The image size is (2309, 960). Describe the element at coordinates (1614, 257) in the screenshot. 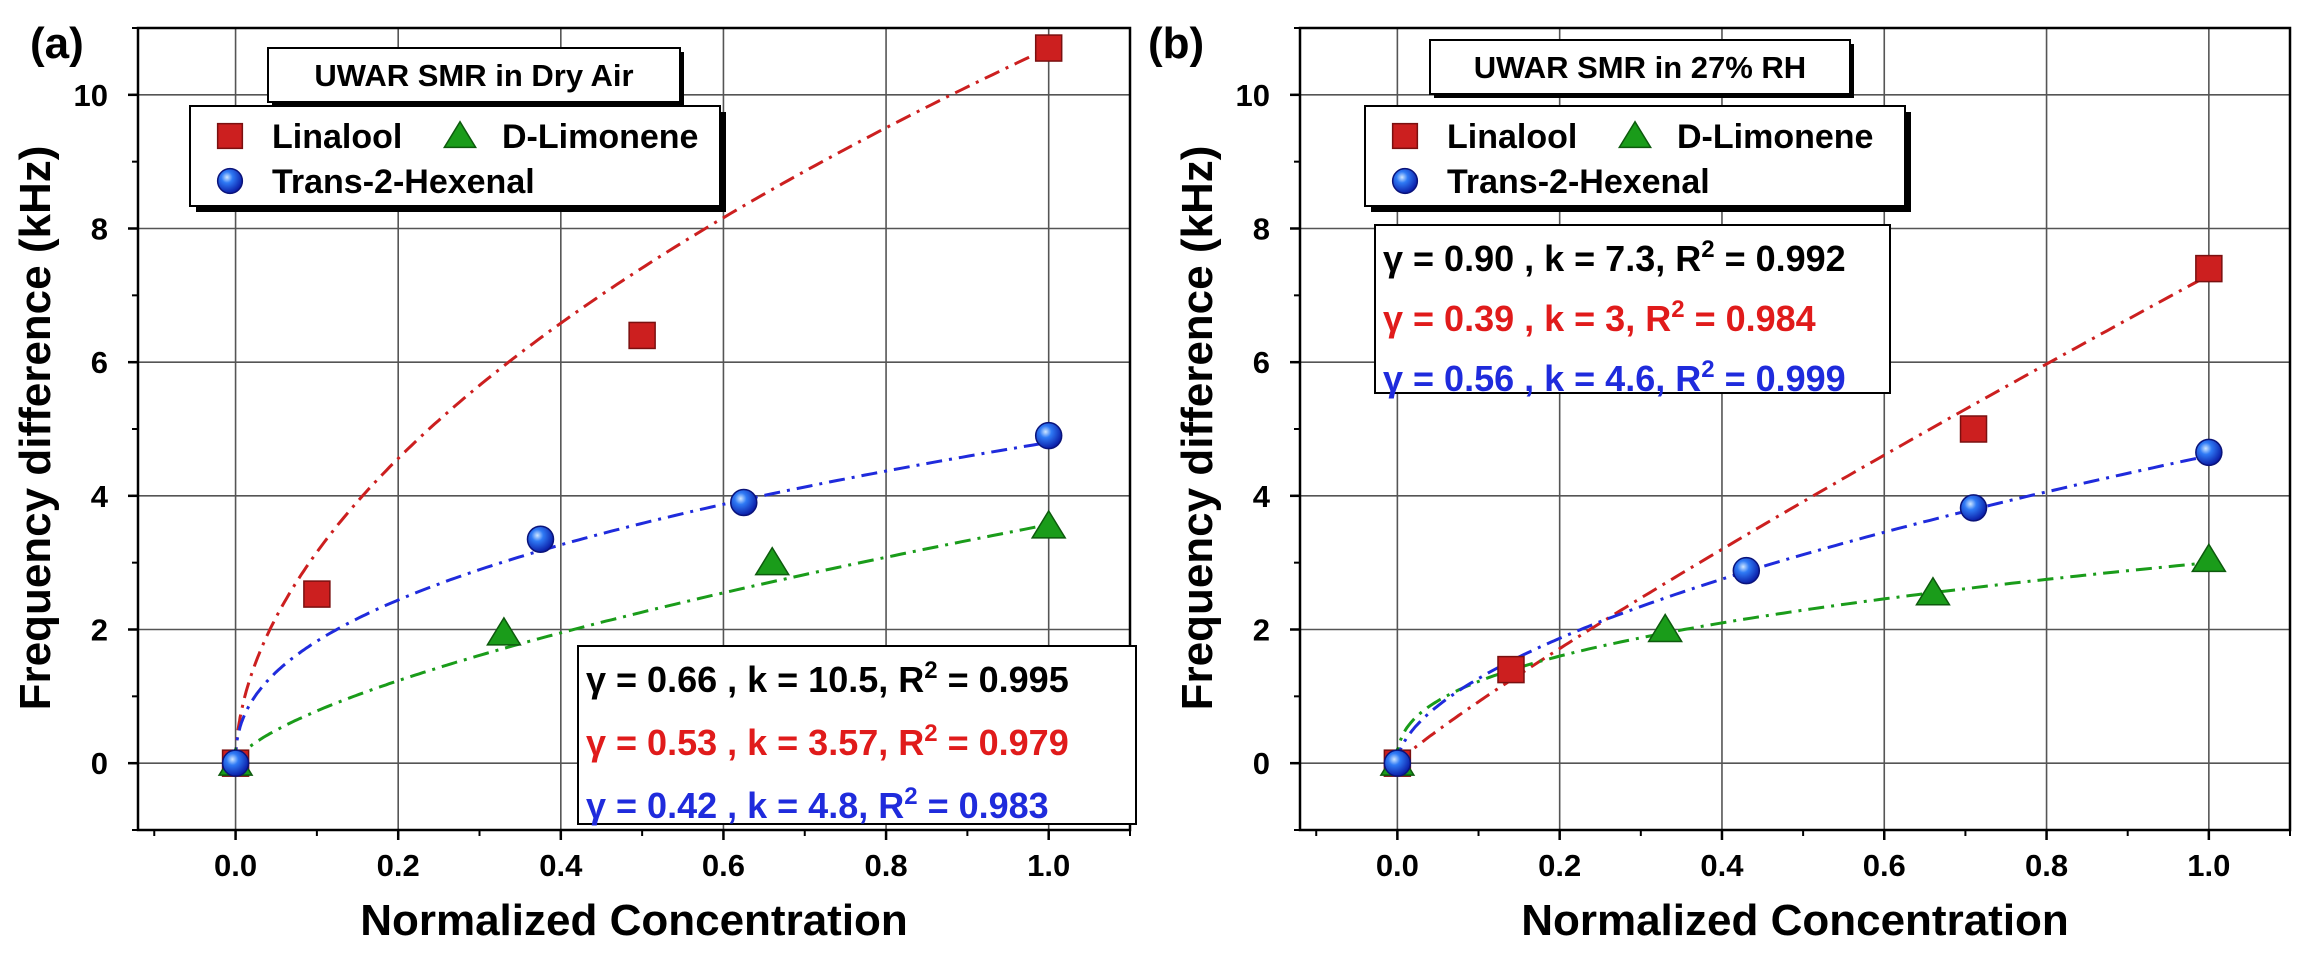

I see `fit-params-label: γ = 0.90 , k = 7.3, R2 = 0.992` at that location.